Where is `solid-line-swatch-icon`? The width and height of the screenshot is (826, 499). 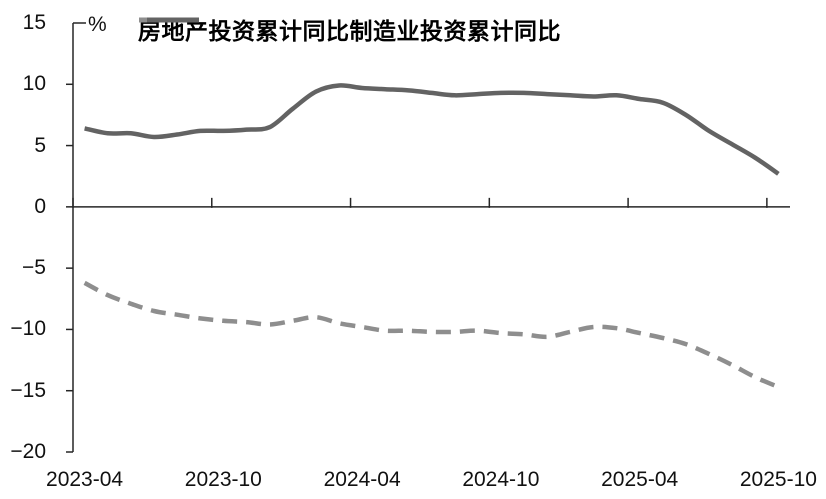
solid-line-swatch-icon is located at coordinates (173, 20).